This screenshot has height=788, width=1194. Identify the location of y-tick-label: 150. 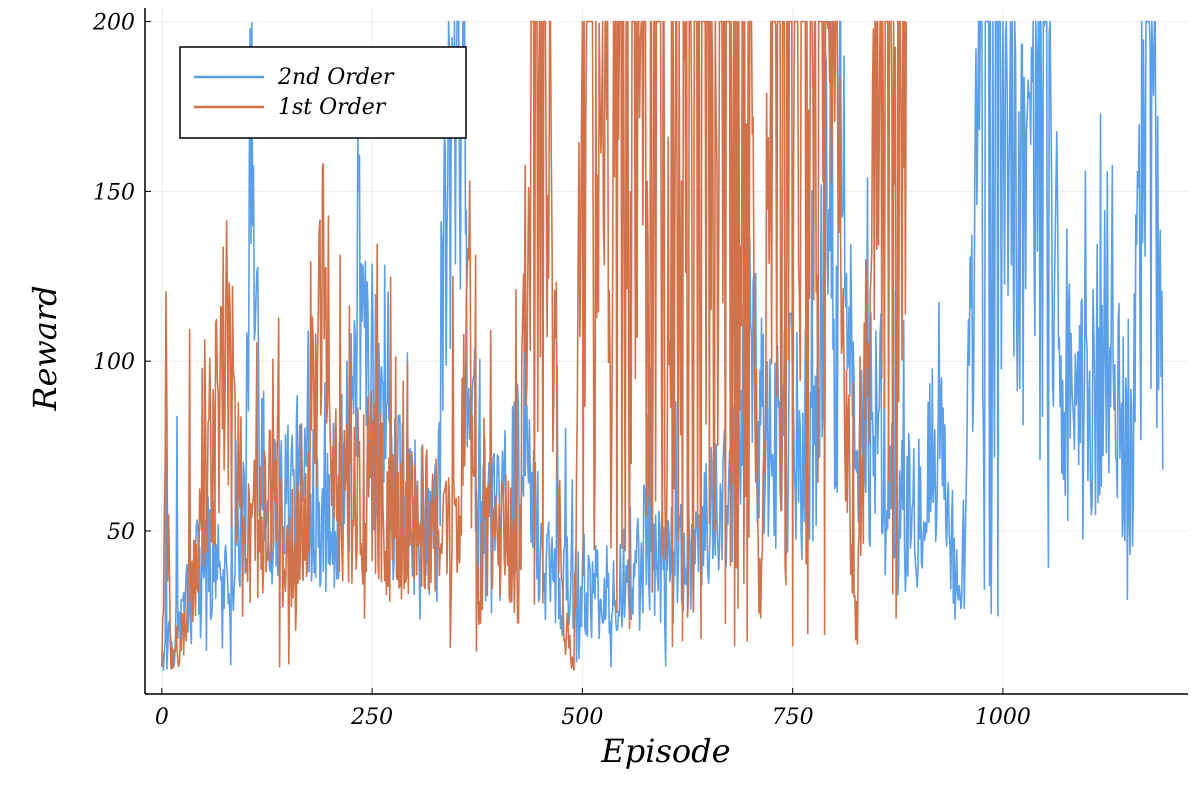
(114, 192).